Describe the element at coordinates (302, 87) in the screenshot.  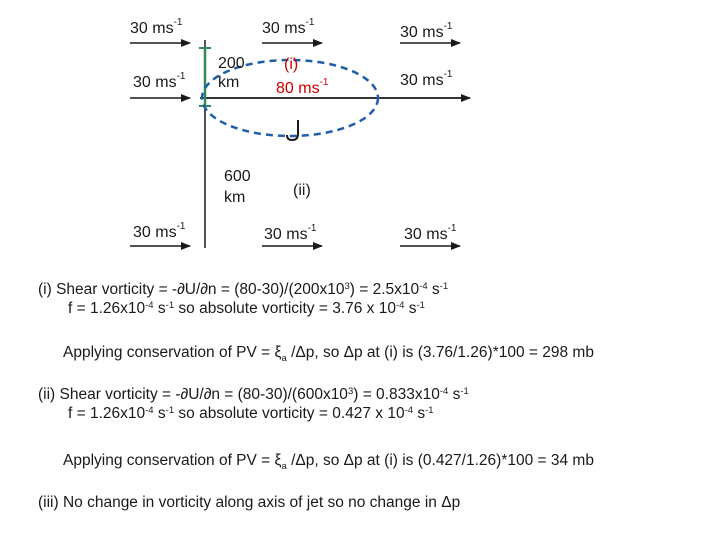
I see `jet-speed-label: 80 ms-1` at that location.